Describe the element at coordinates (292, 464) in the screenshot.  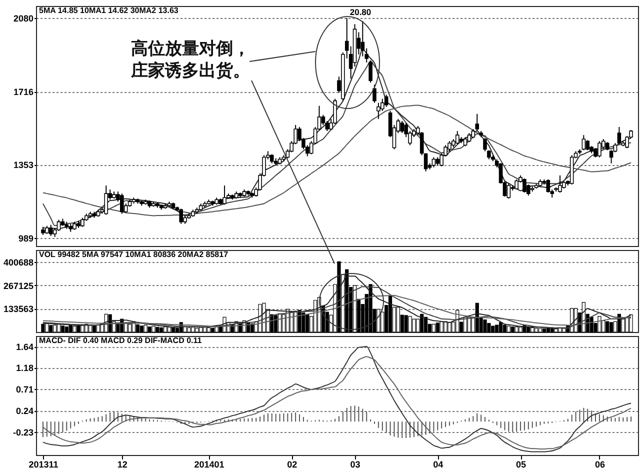
I see `x-tick-label: 02` at that location.